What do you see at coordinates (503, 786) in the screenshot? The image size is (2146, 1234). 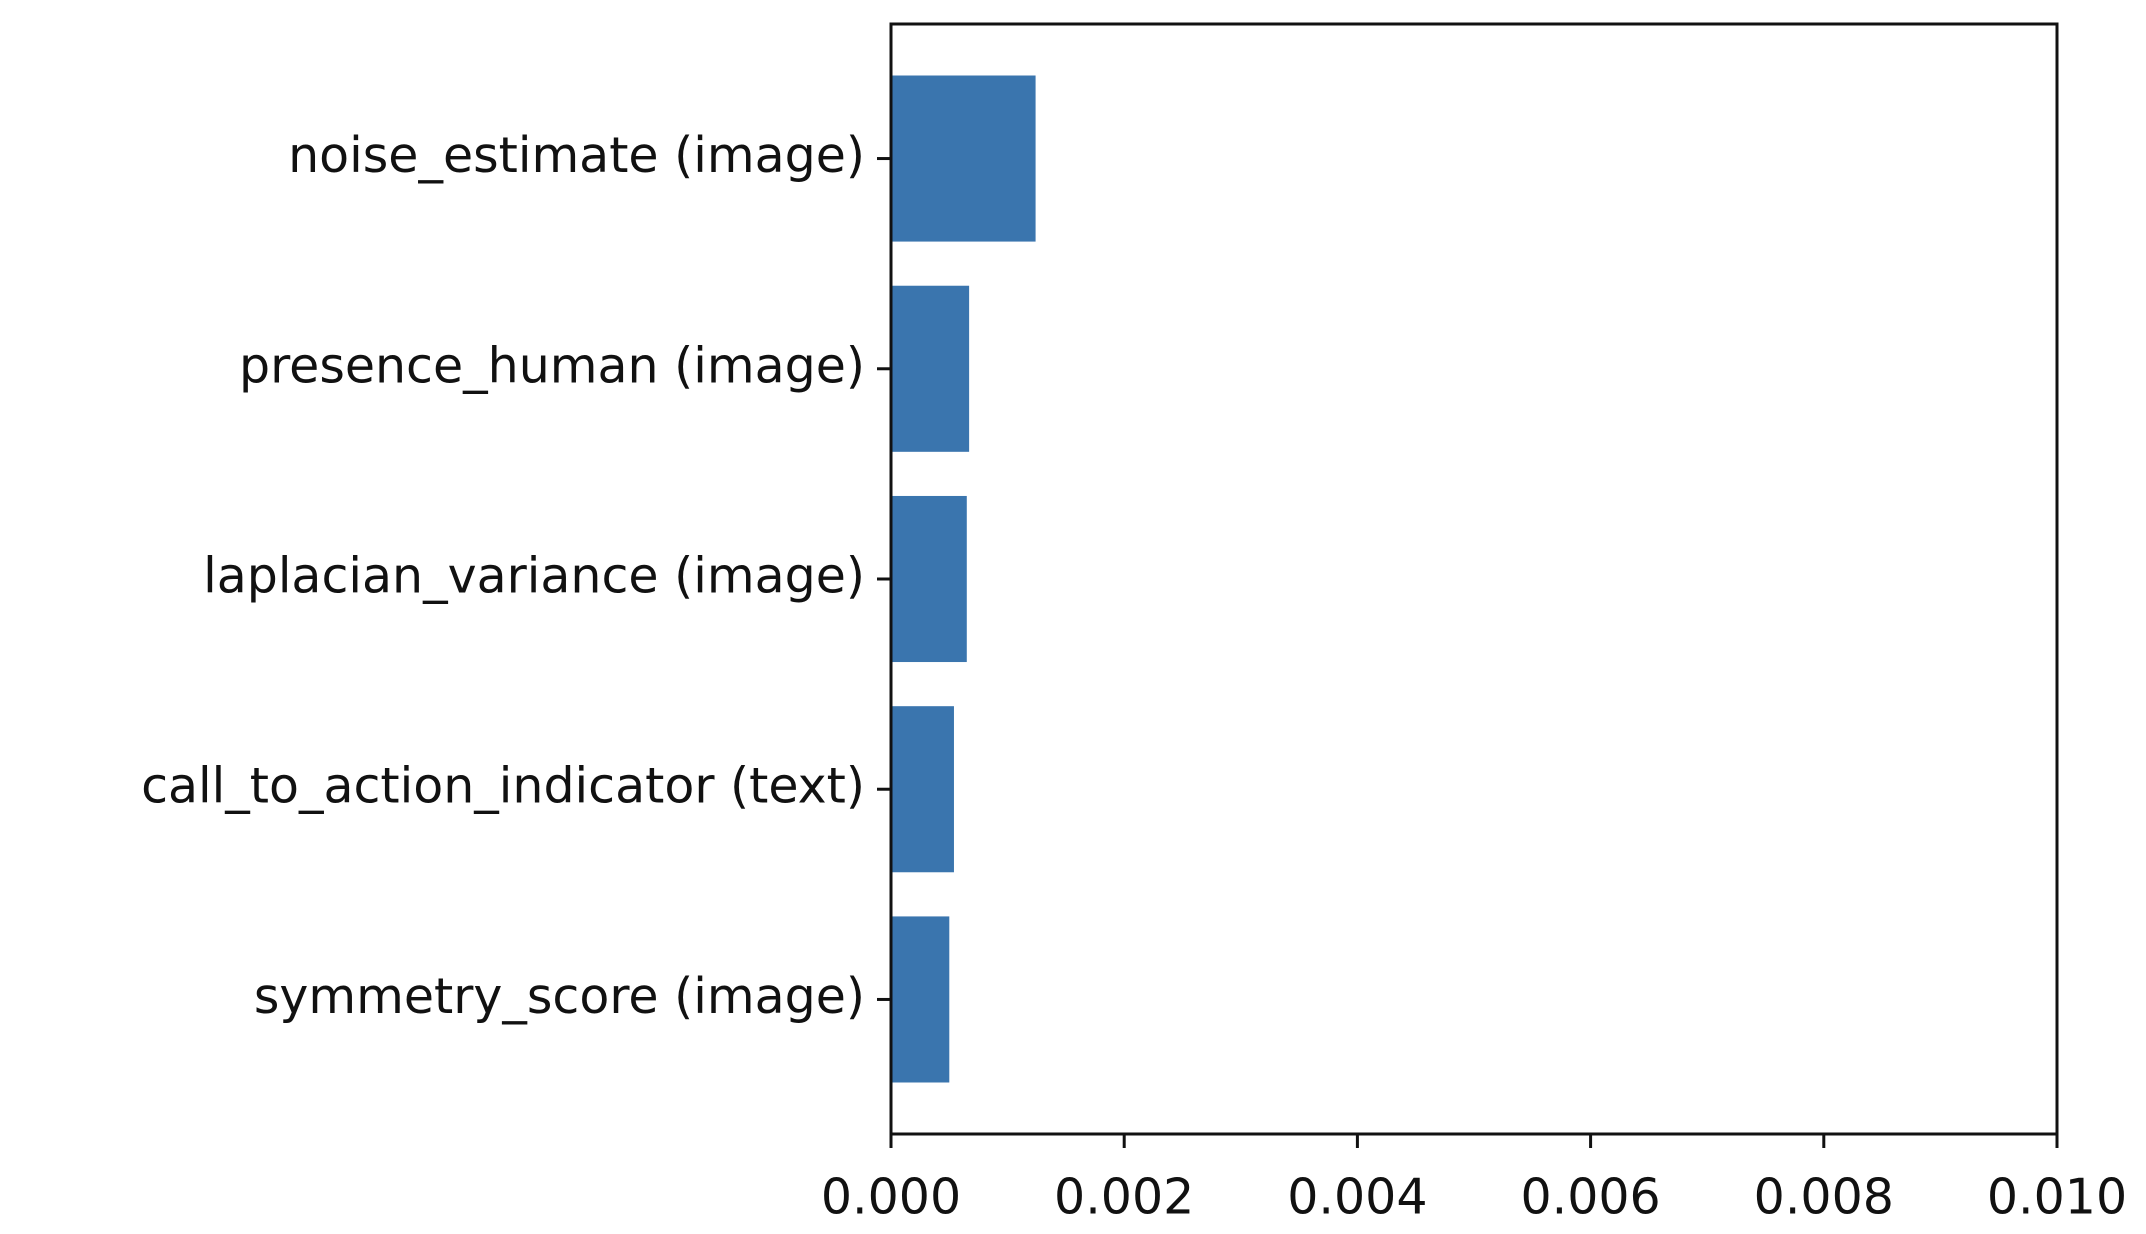 I see `y-tick-label: call_to_action_indicator (text)` at bounding box center [503, 786].